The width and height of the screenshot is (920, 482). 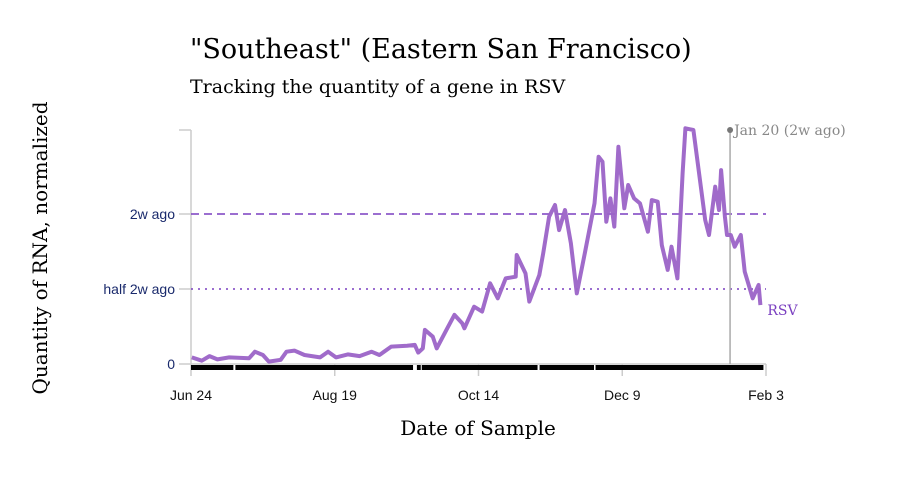 I want to click on x-tick-label: Aug 19, so click(x=335, y=395).